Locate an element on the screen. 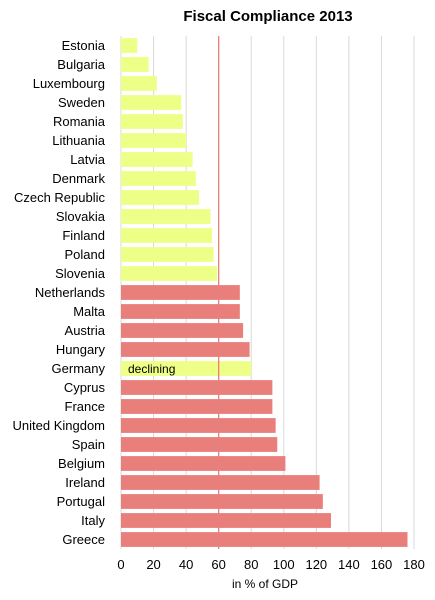  category-label: Netherlands is located at coordinates (70, 292).